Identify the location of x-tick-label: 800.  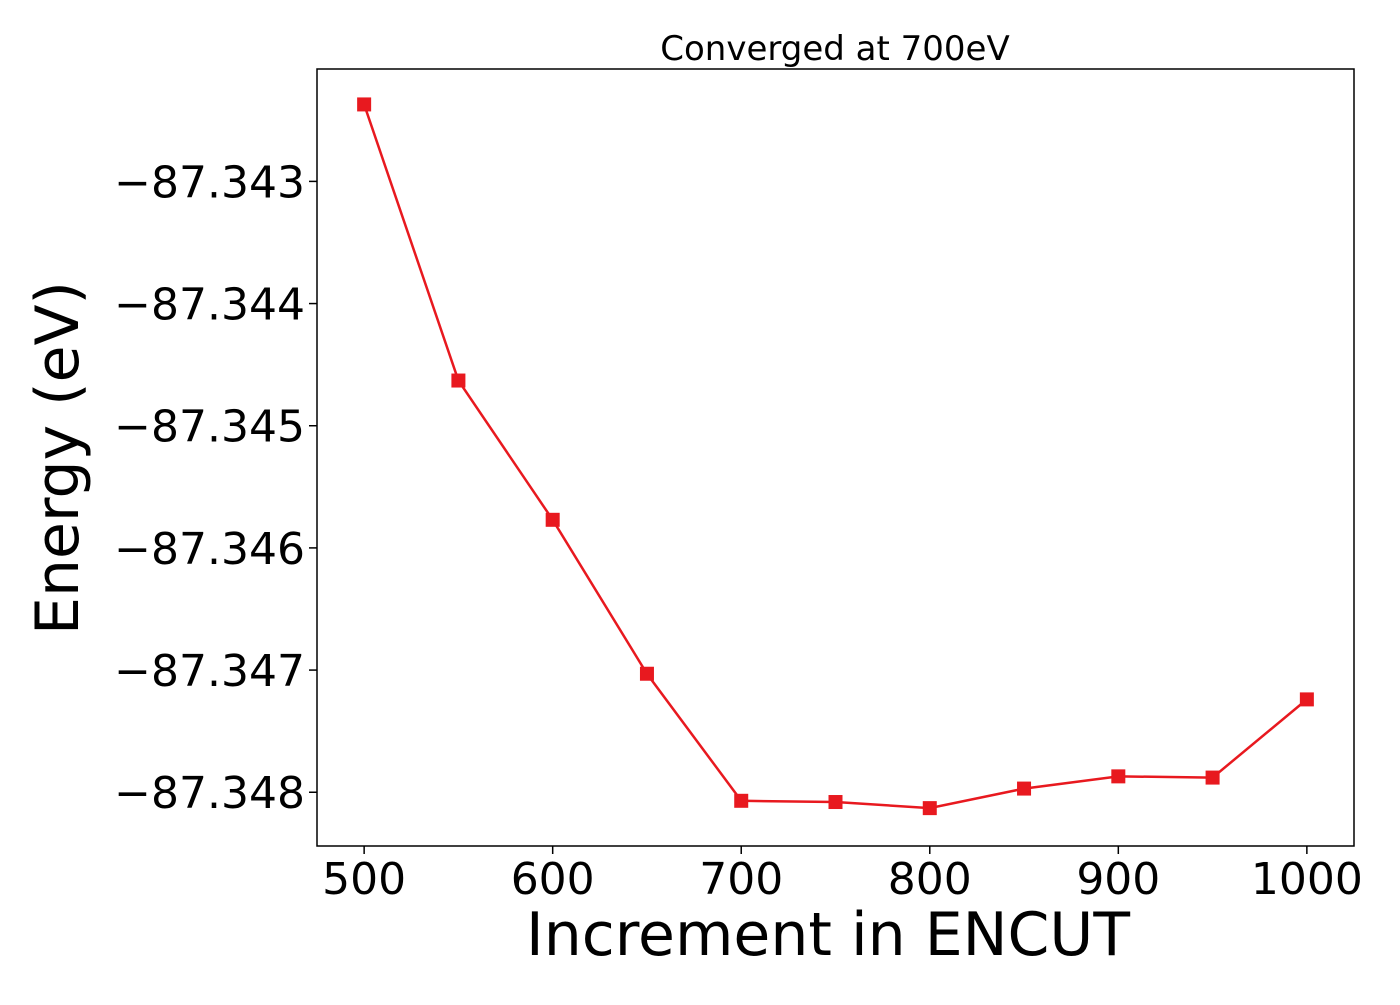
(930, 879).